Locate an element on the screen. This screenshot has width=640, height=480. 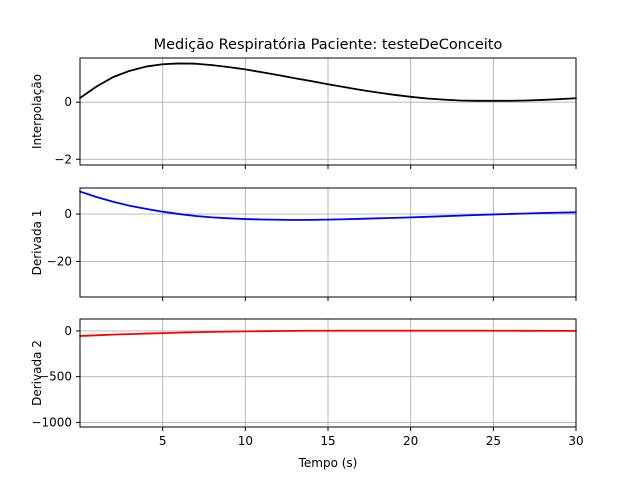
y-axis-label-interpolacao: Interpolação is located at coordinates (37, 111).